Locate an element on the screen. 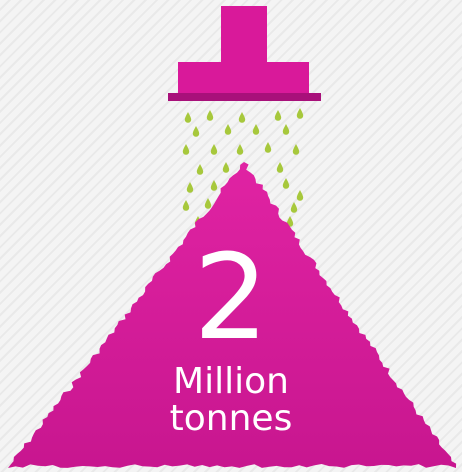  figure-number: 2 is located at coordinates (231, 297).